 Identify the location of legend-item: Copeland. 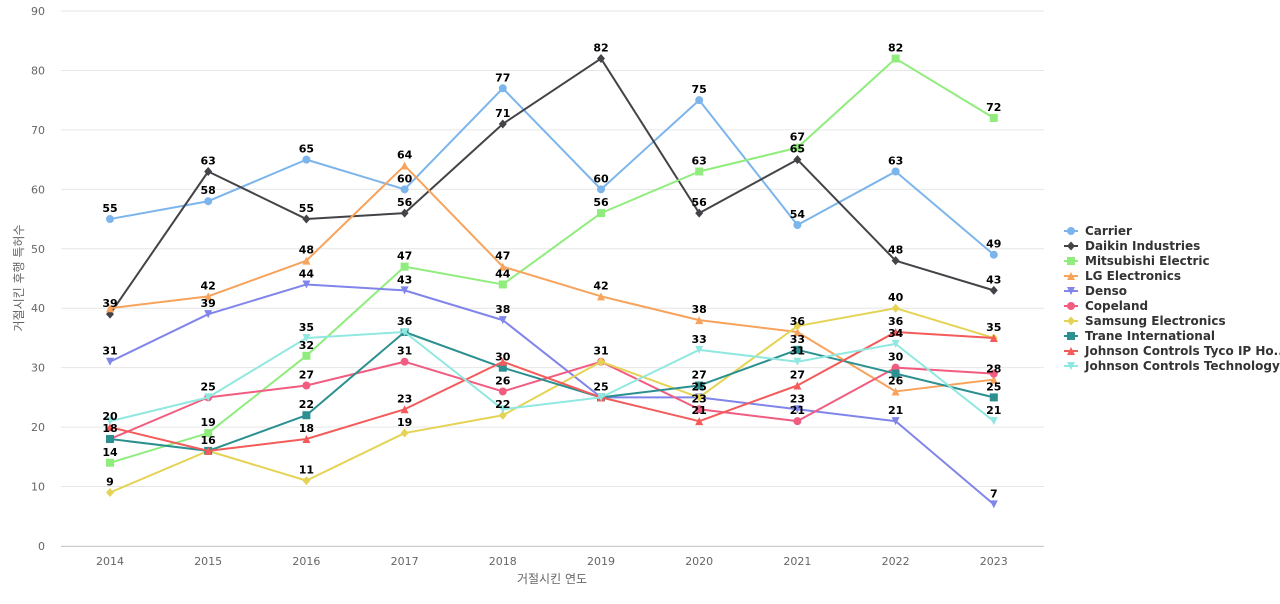
(1106, 306).